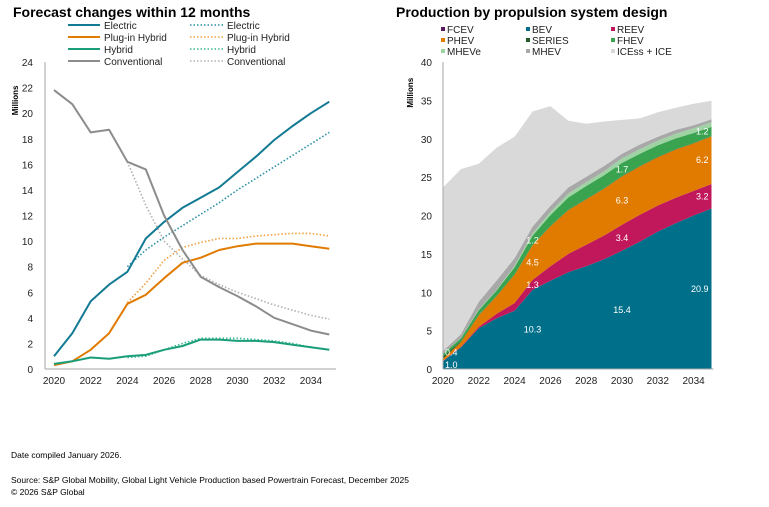 This screenshot has height=507, width=769. Describe the element at coordinates (700, 289) in the screenshot. I see `data-label: 20.9` at that location.